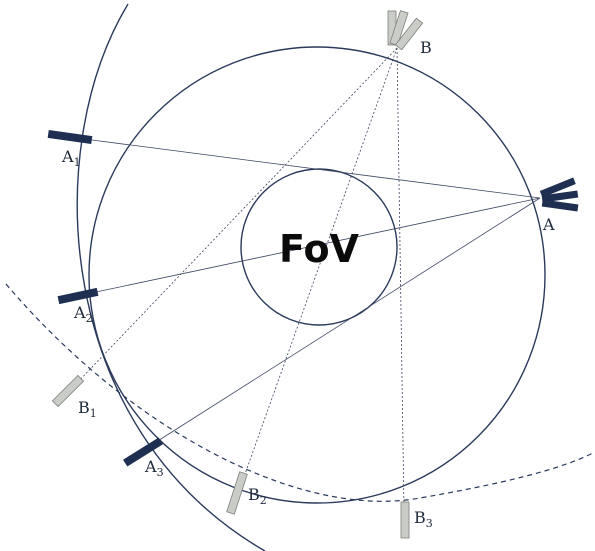 The image size is (595, 551). Describe the element at coordinates (400, 279) in the screenshot. I see `ray-B-B3` at that location.